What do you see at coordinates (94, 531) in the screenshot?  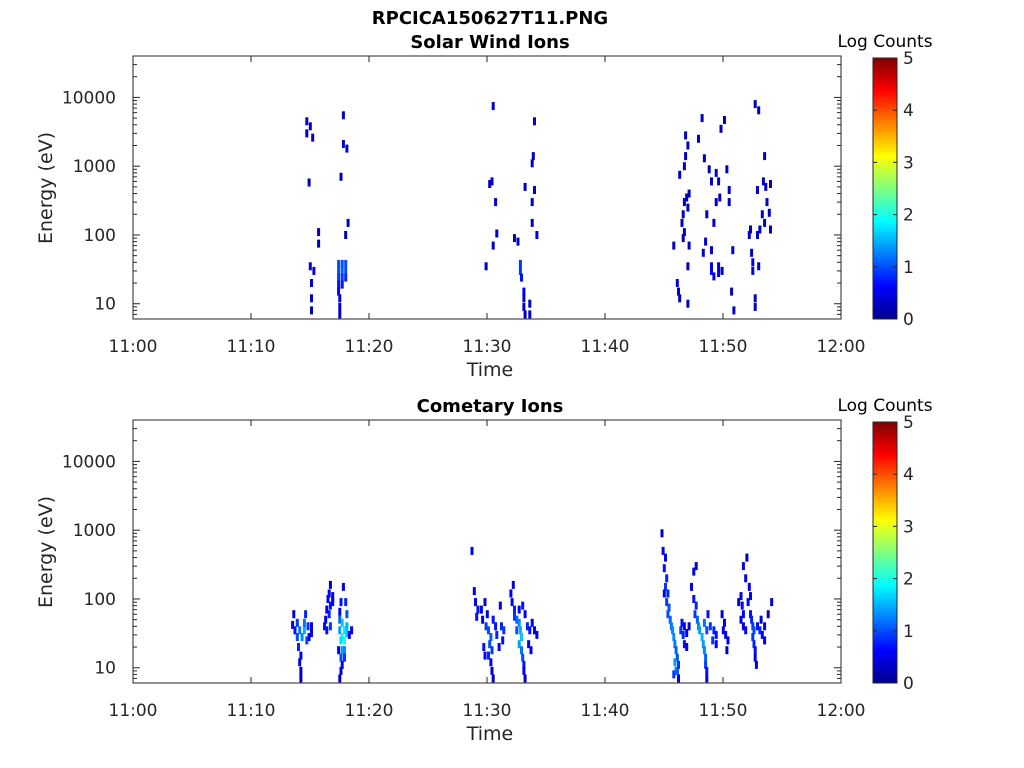 I see `y-tick-label: 1000` at bounding box center [94, 531].